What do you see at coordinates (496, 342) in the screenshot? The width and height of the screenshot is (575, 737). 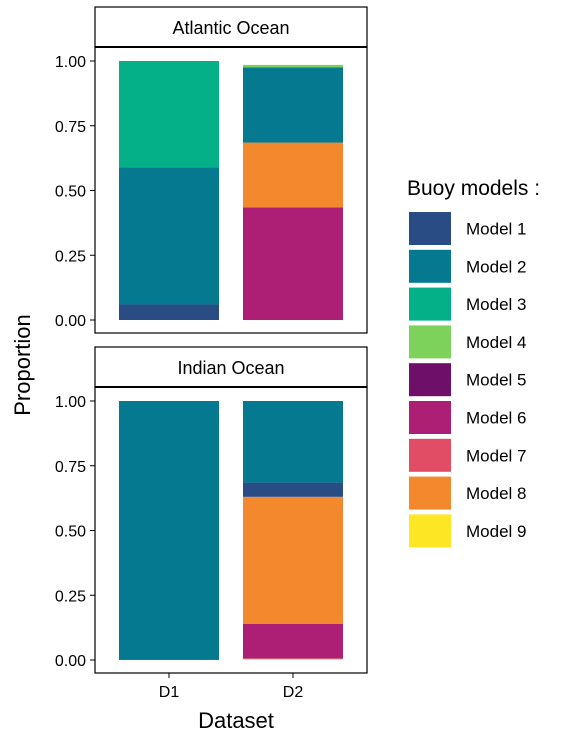 I see `legend-label: Model 4` at bounding box center [496, 342].